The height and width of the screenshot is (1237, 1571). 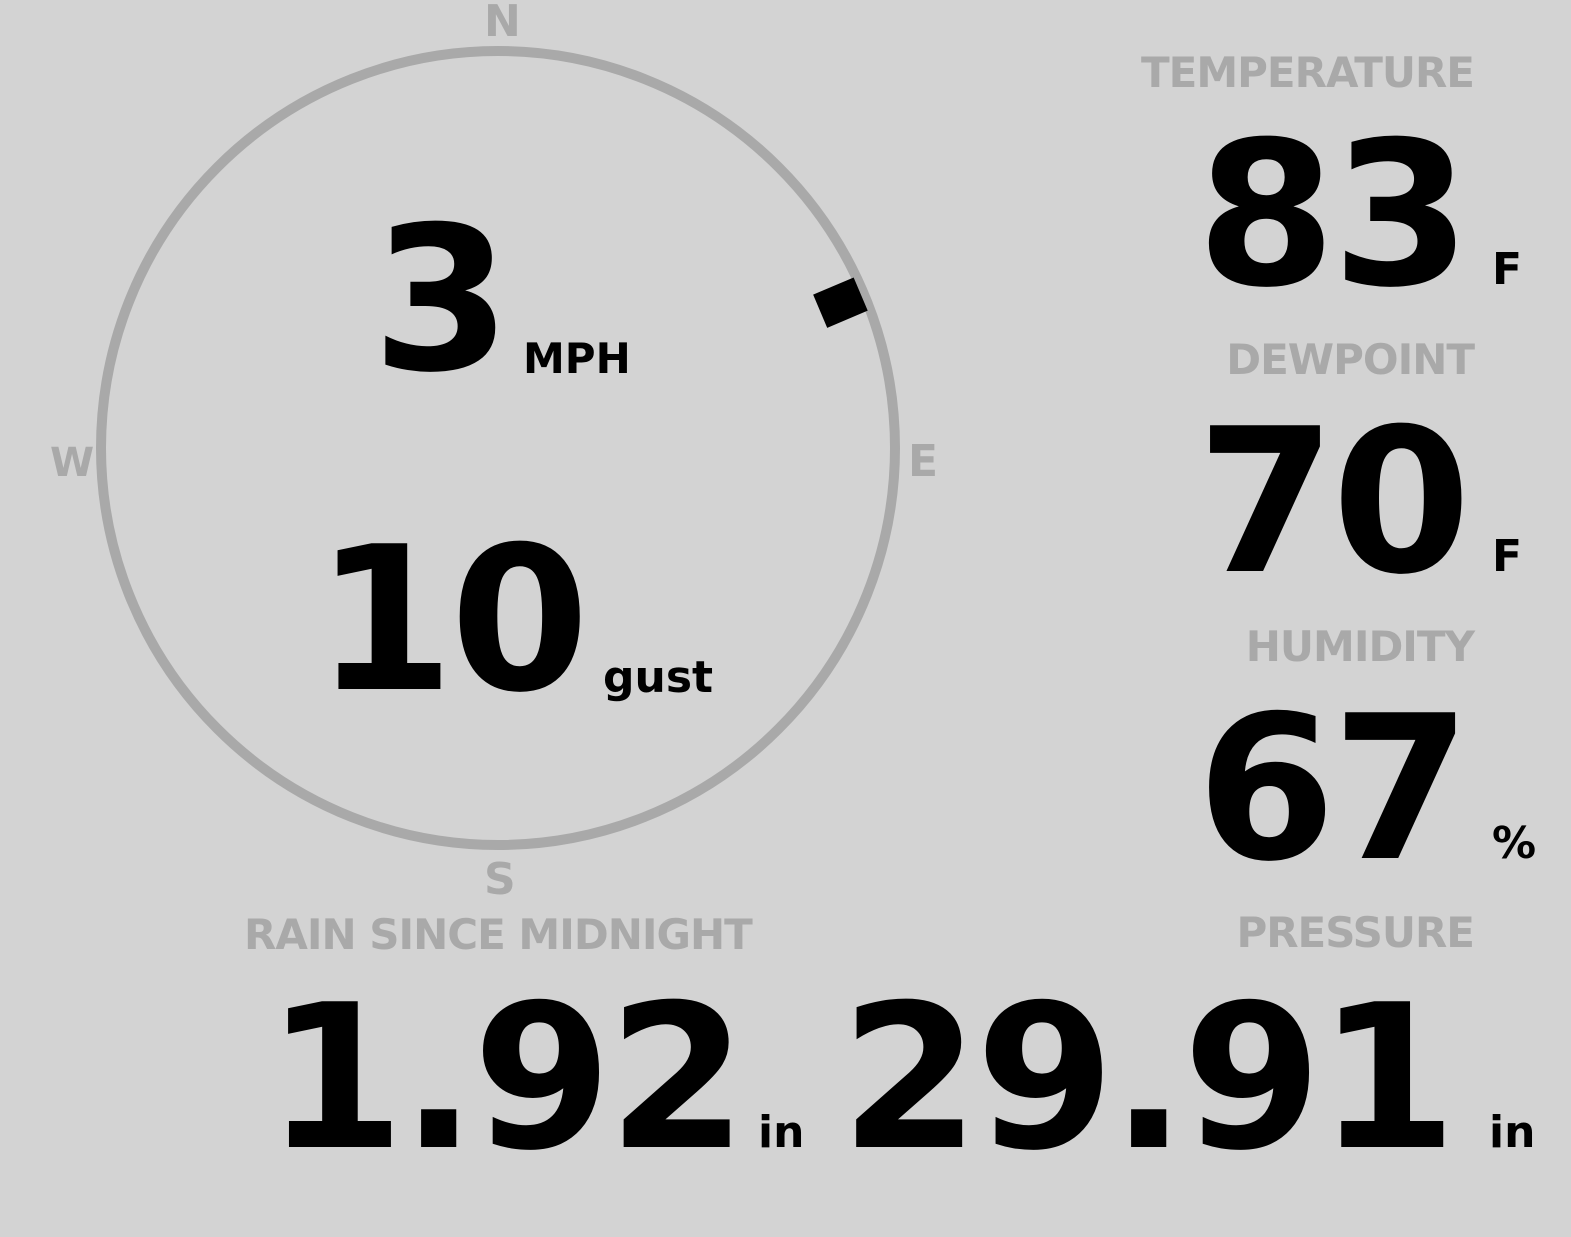 I want to click on compass-west: W, so click(x=72, y=463).